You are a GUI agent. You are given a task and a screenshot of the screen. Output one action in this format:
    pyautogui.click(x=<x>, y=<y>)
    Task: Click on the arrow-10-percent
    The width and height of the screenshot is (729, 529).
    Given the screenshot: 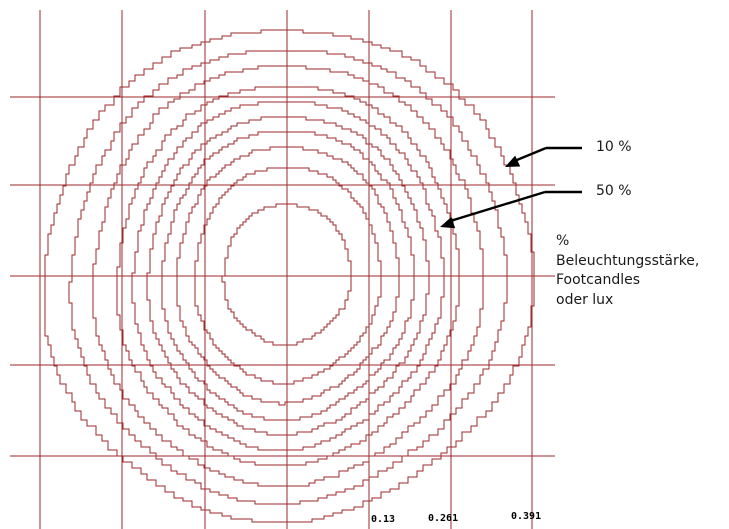 What is the action you would take?
    pyautogui.click(x=543, y=156)
    